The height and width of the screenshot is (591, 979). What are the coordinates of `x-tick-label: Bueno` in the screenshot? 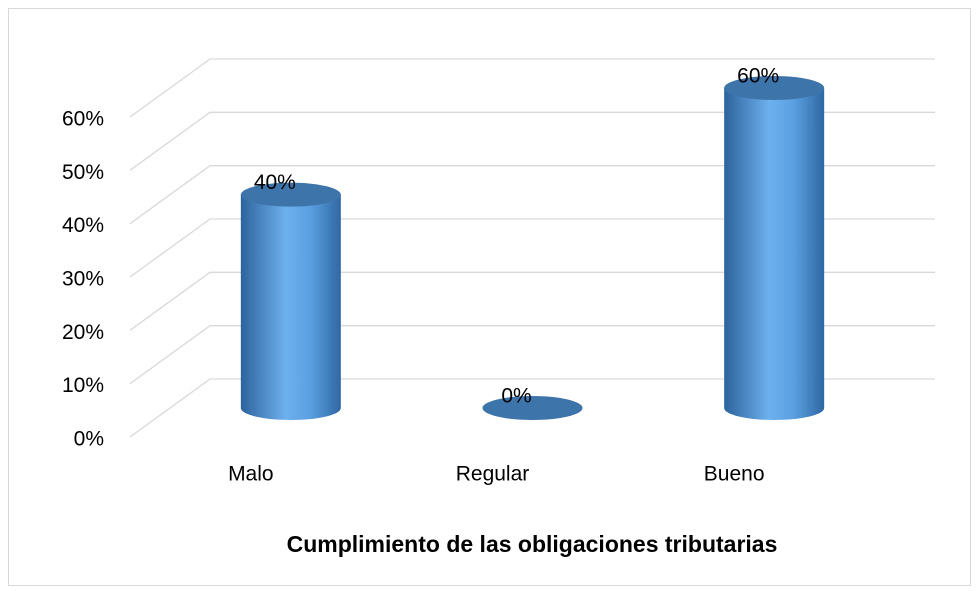 It's located at (734, 474).